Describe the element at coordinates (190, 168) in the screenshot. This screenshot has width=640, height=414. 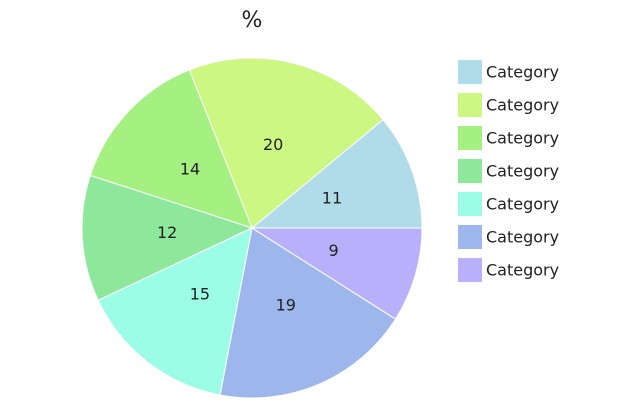
I see `slice-label: 14` at that location.